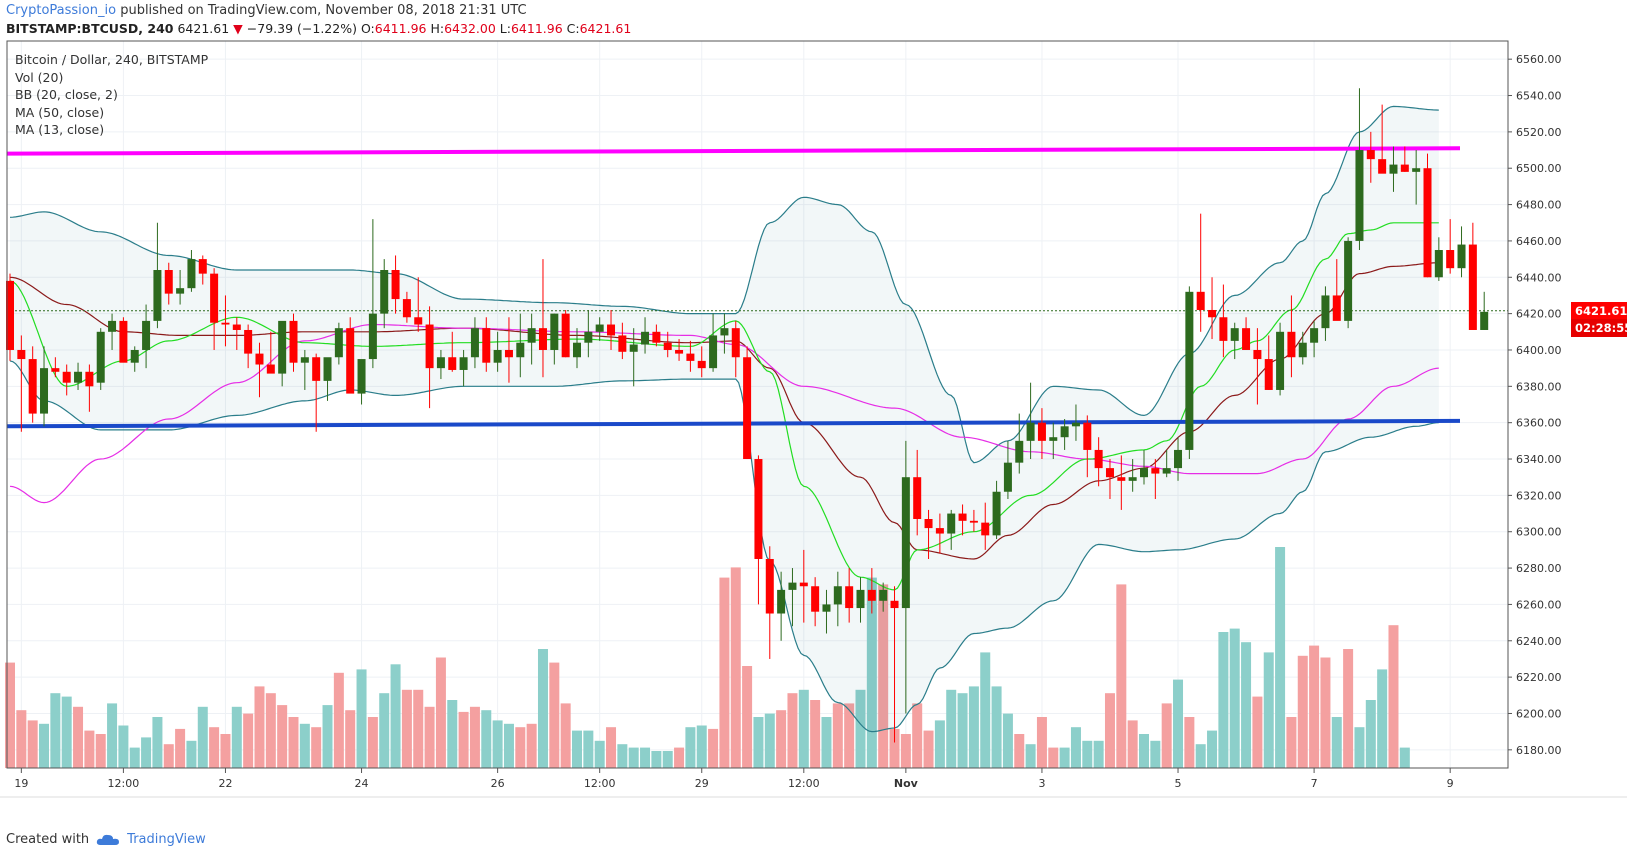 This screenshot has width=1627, height=860. What do you see at coordinates (1539, 96) in the screenshot?
I see `y-tick-label: 6540.00` at bounding box center [1539, 96].